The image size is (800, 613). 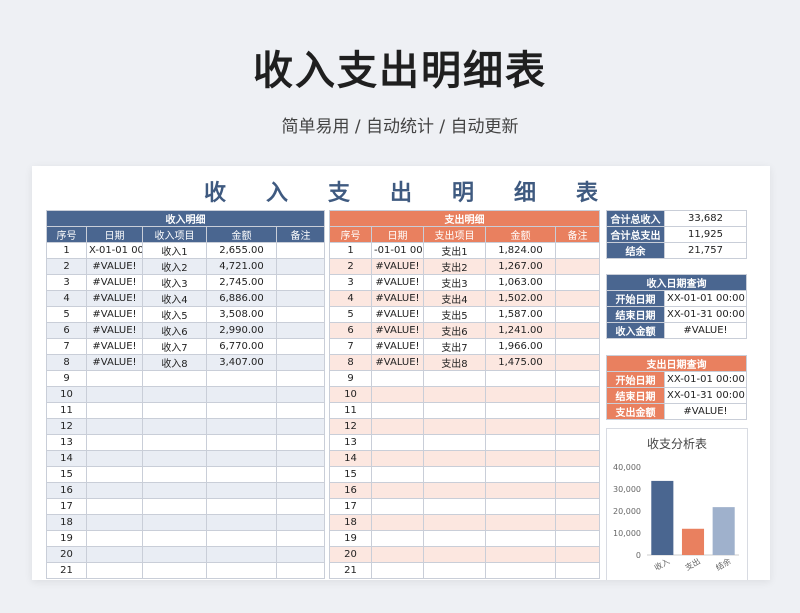 I want to click on income-cell: 9, so click(x=66, y=378).